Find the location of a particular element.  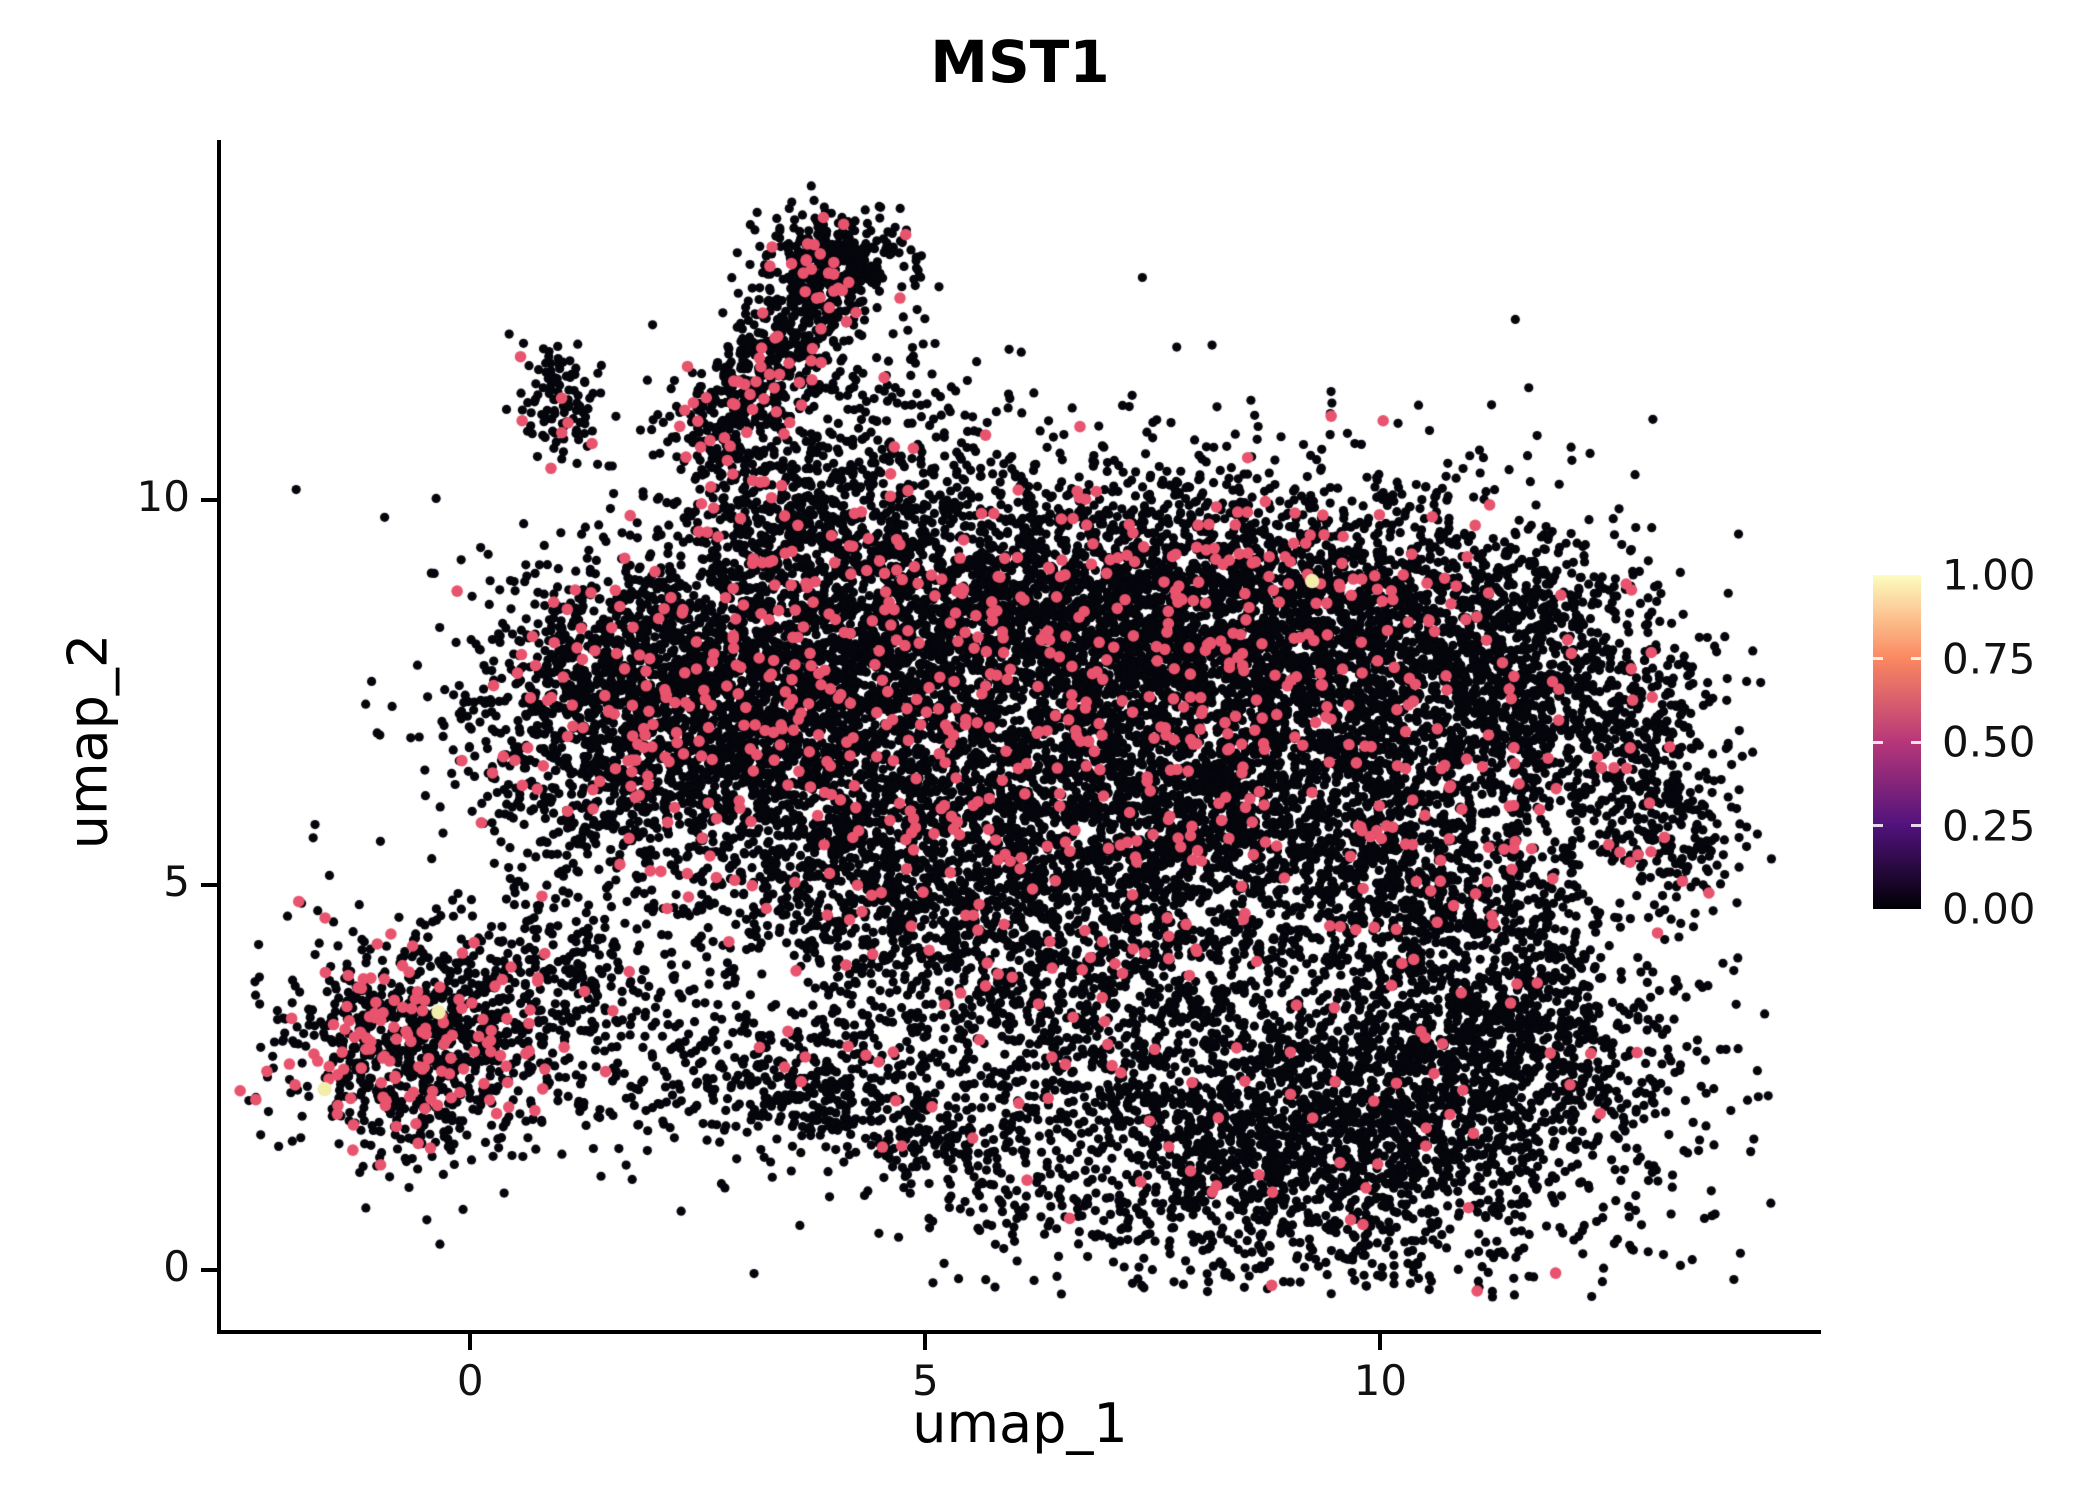

colorbar-tick-label: 0.00 is located at coordinates (1989, 909).